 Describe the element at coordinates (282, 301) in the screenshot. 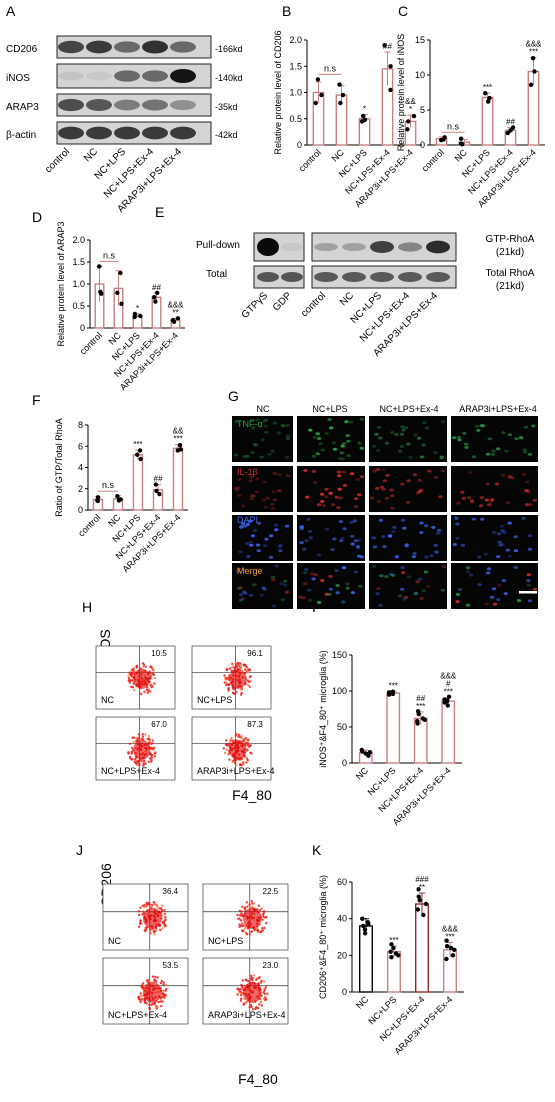

I see `lane-label: GDP` at that location.